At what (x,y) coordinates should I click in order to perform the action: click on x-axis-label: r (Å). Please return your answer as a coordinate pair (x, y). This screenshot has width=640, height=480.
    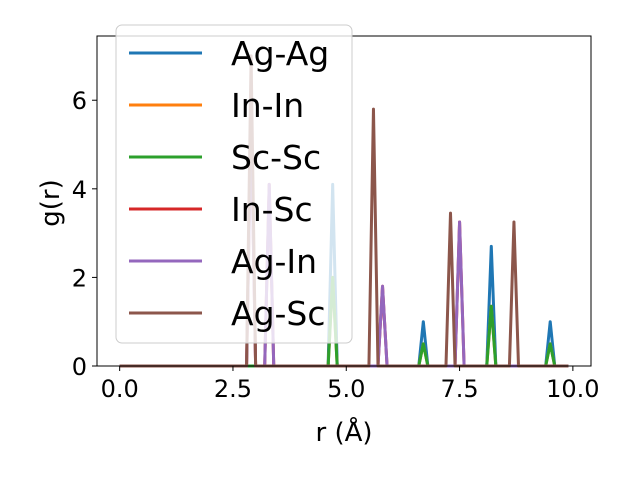
    Looking at the image, I should click on (343, 432).